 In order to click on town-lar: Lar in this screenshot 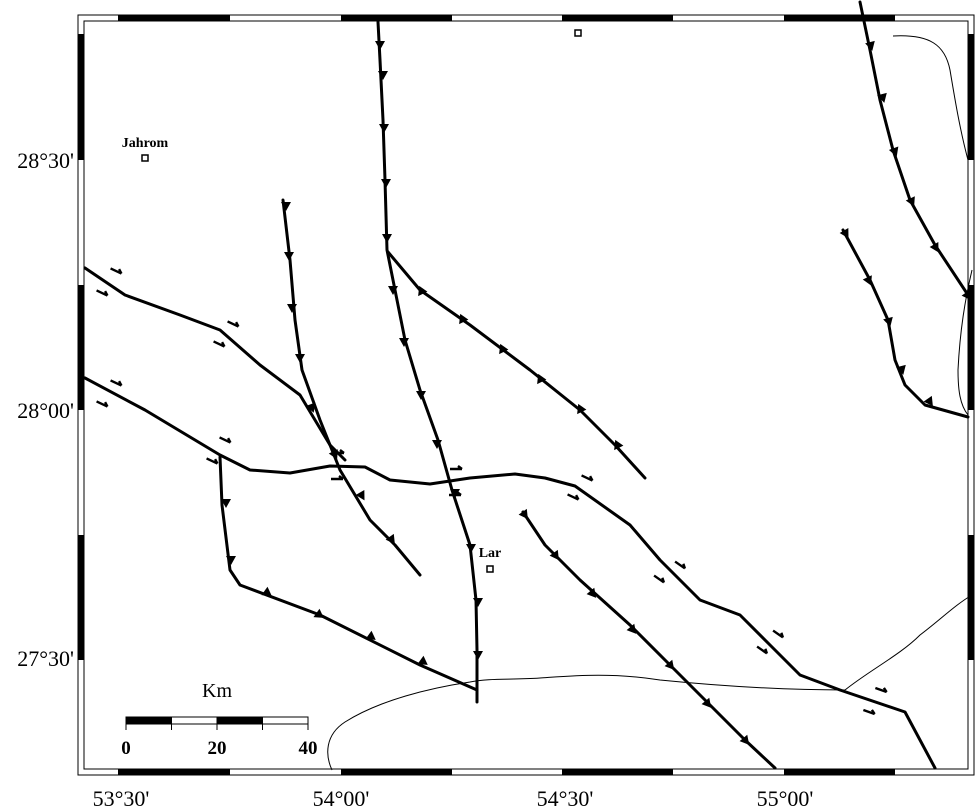, I will do `click(490, 559)`.